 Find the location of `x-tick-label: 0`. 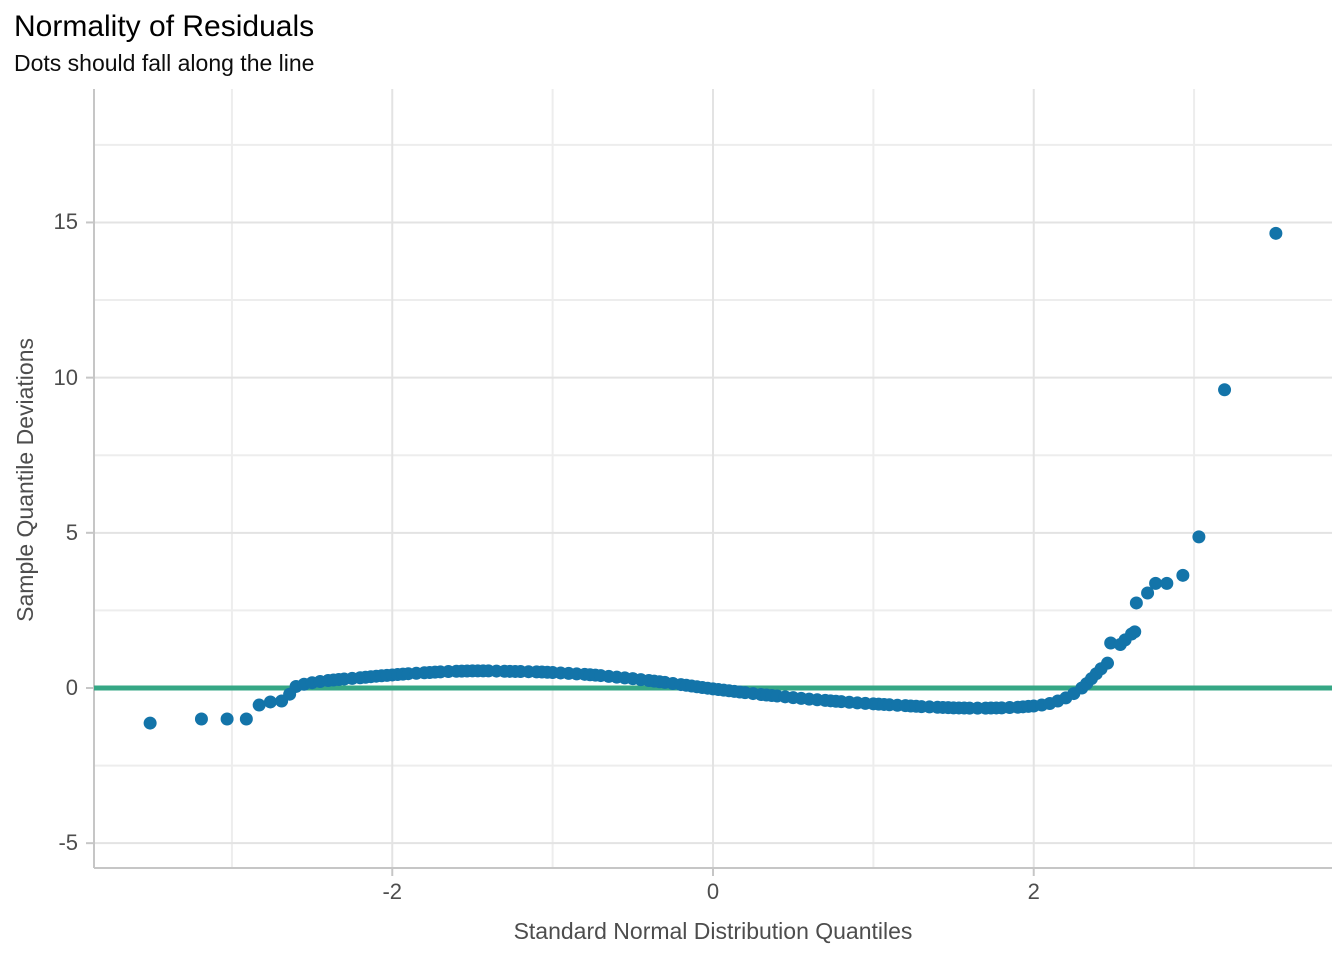

x-tick-label: 0 is located at coordinates (713, 891).